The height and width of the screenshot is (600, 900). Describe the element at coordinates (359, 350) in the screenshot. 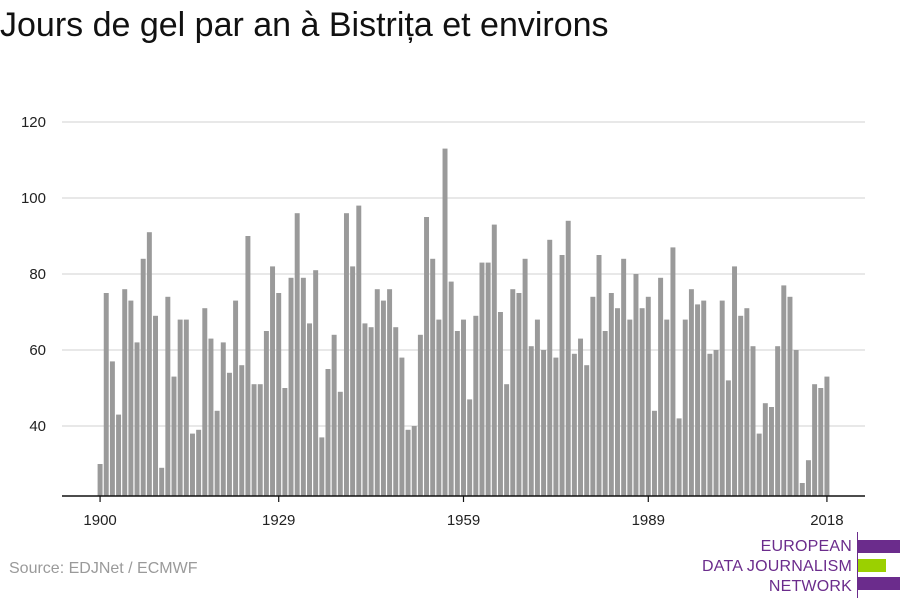

I see `bar-1942` at that location.